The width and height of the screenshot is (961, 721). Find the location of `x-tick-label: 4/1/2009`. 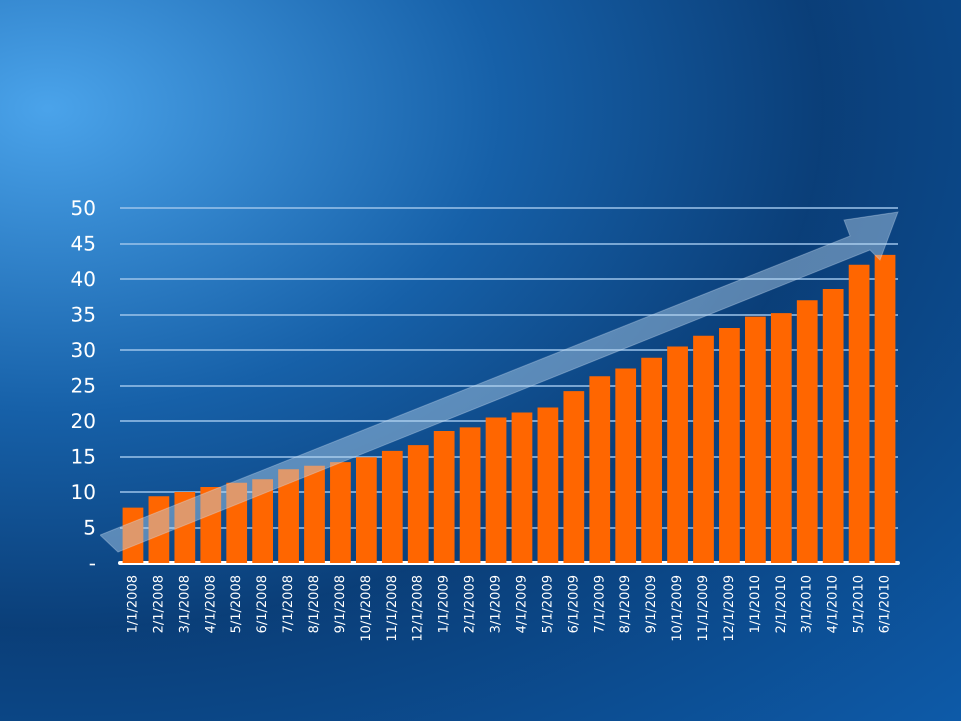

x-tick-label: 4/1/2009 is located at coordinates (522, 604).